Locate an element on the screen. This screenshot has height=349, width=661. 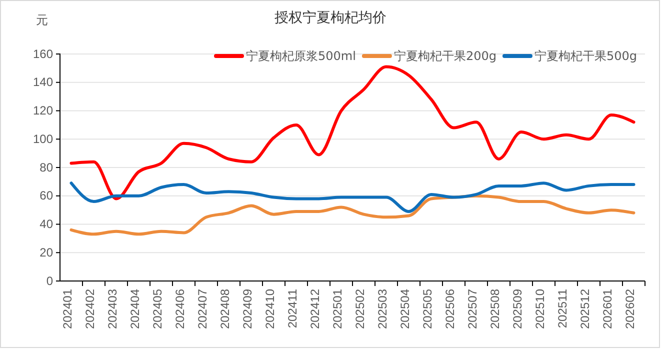
x-tick-label: 202505 is located at coordinates (427, 309).